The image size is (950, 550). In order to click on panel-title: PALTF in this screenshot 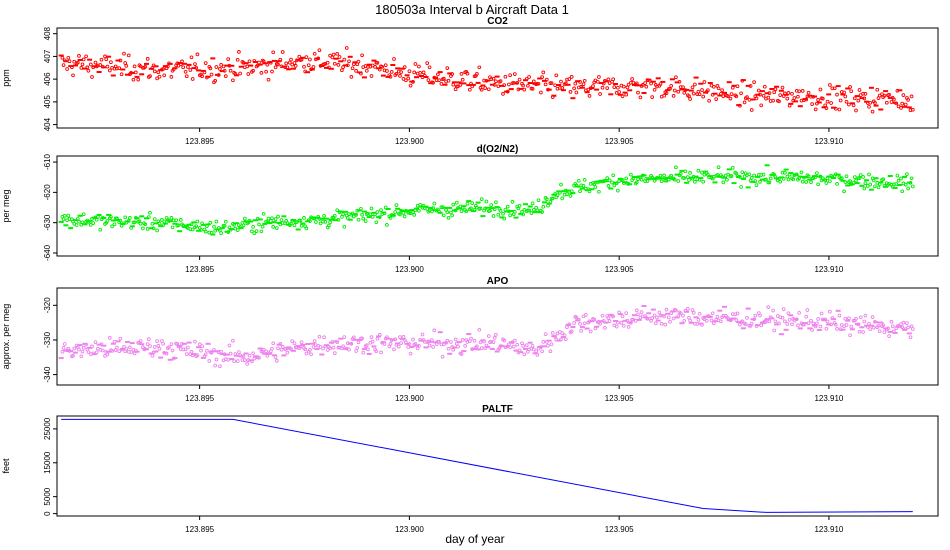, I will do `click(497, 409)`.